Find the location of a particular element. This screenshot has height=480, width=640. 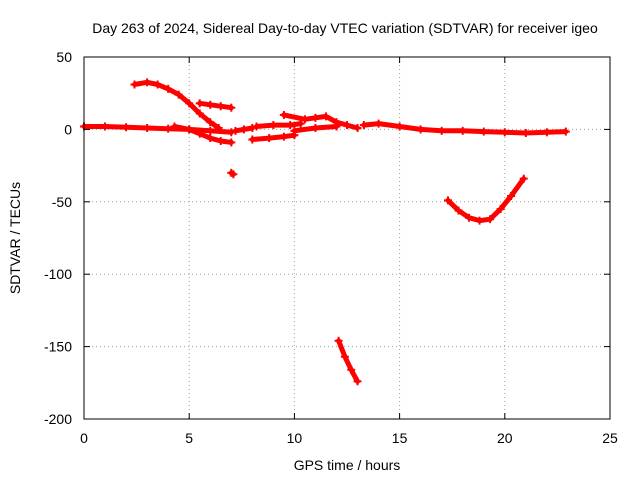

x-tick-label: 15 is located at coordinates (400, 438).